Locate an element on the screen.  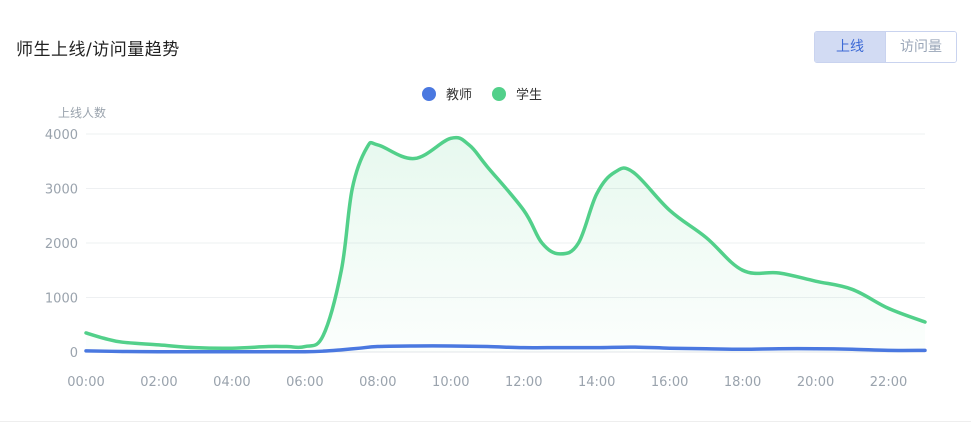
x-tick-label: 06:00 is located at coordinates (304, 382).